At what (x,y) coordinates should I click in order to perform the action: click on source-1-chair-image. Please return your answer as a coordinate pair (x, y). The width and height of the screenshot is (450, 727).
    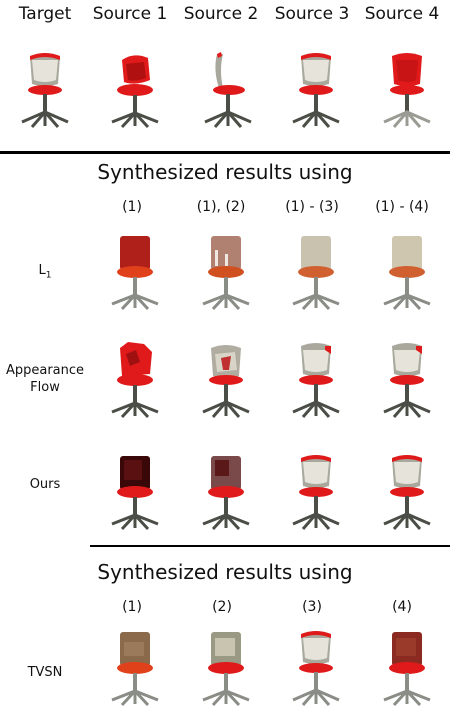
    Looking at the image, I should click on (135, 91).